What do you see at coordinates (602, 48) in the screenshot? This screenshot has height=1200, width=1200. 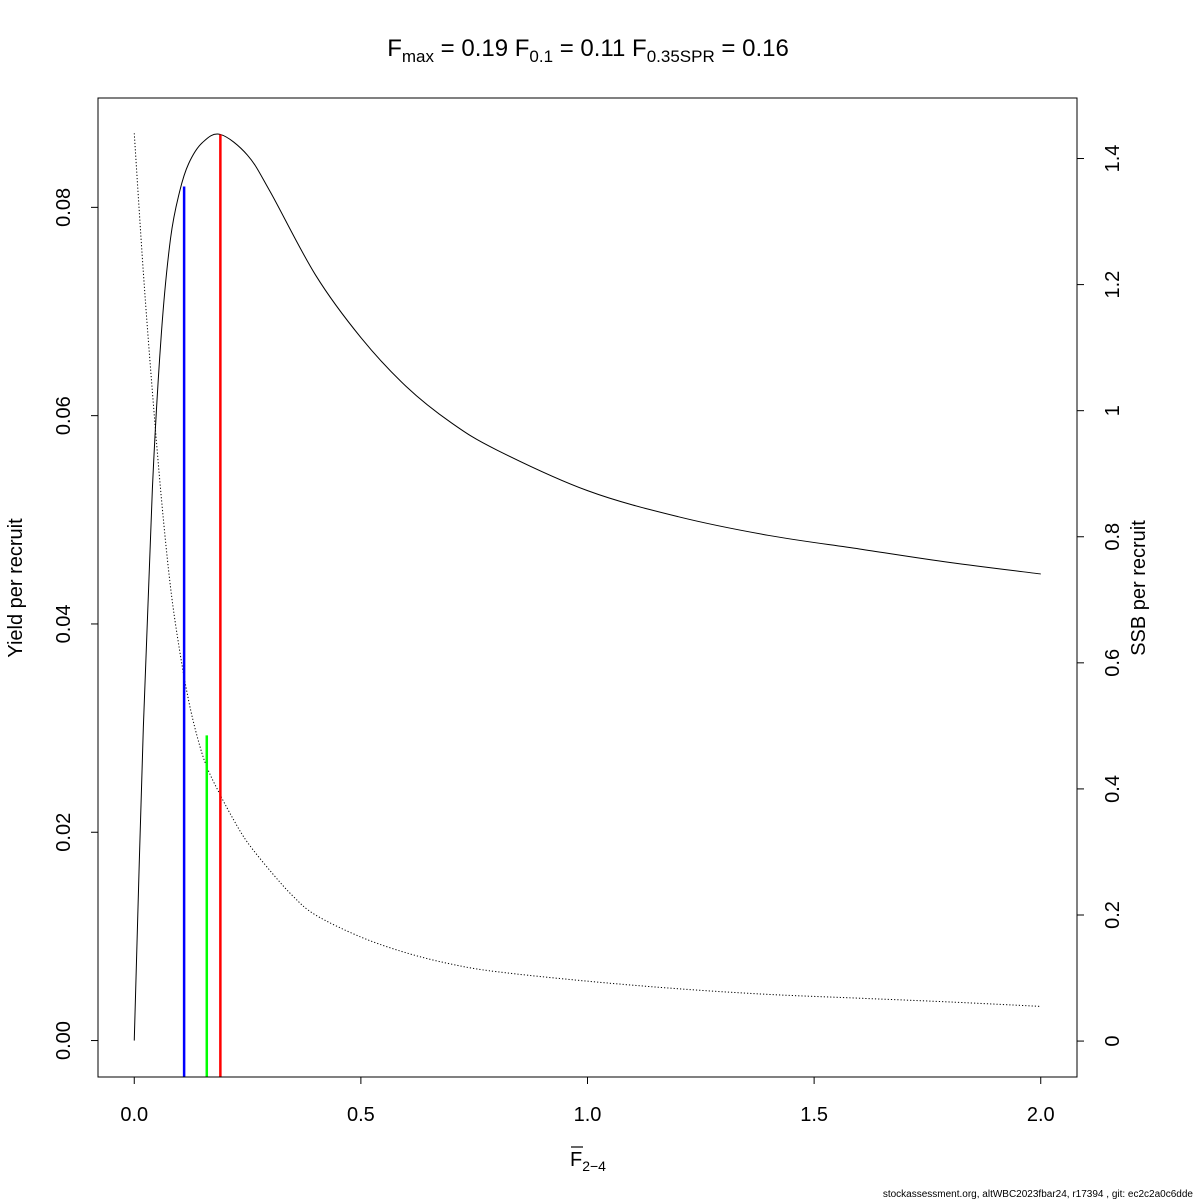 I see `title-f01-value: 0.11` at bounding box center [602, 48].